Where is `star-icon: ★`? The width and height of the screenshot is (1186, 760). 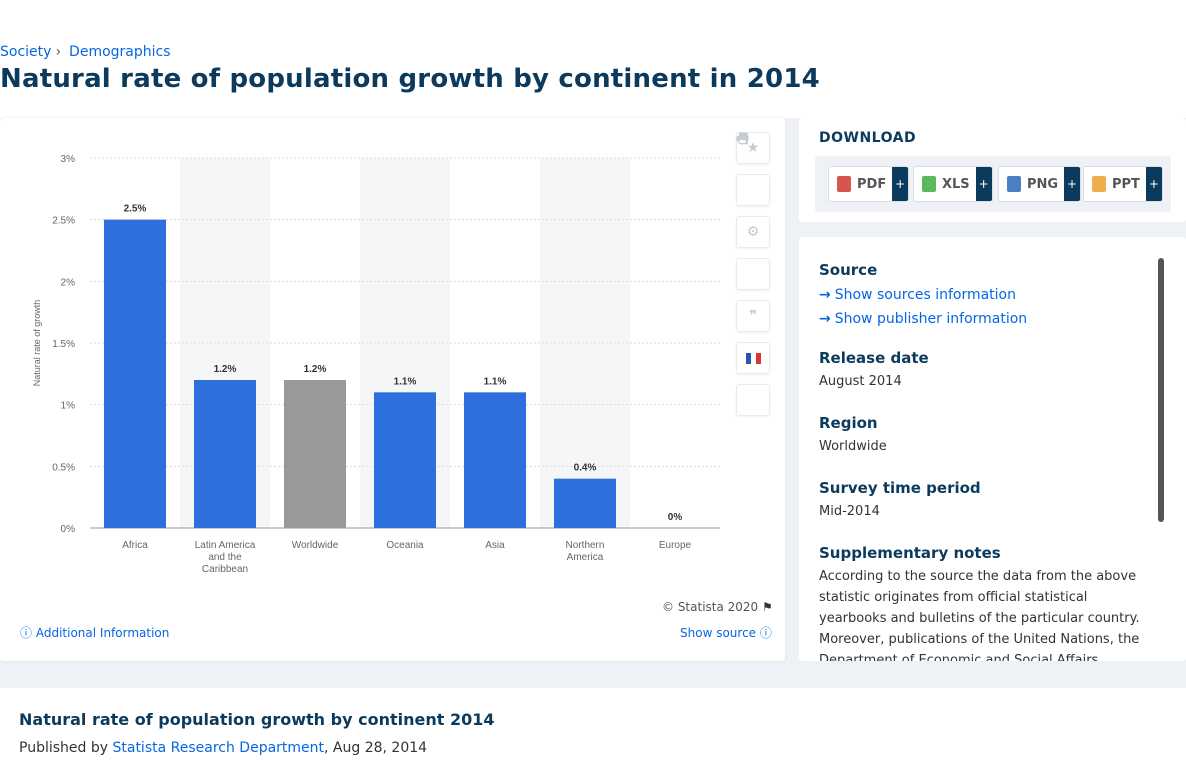
star-icon: ★ is located at coordinates (753, 148).